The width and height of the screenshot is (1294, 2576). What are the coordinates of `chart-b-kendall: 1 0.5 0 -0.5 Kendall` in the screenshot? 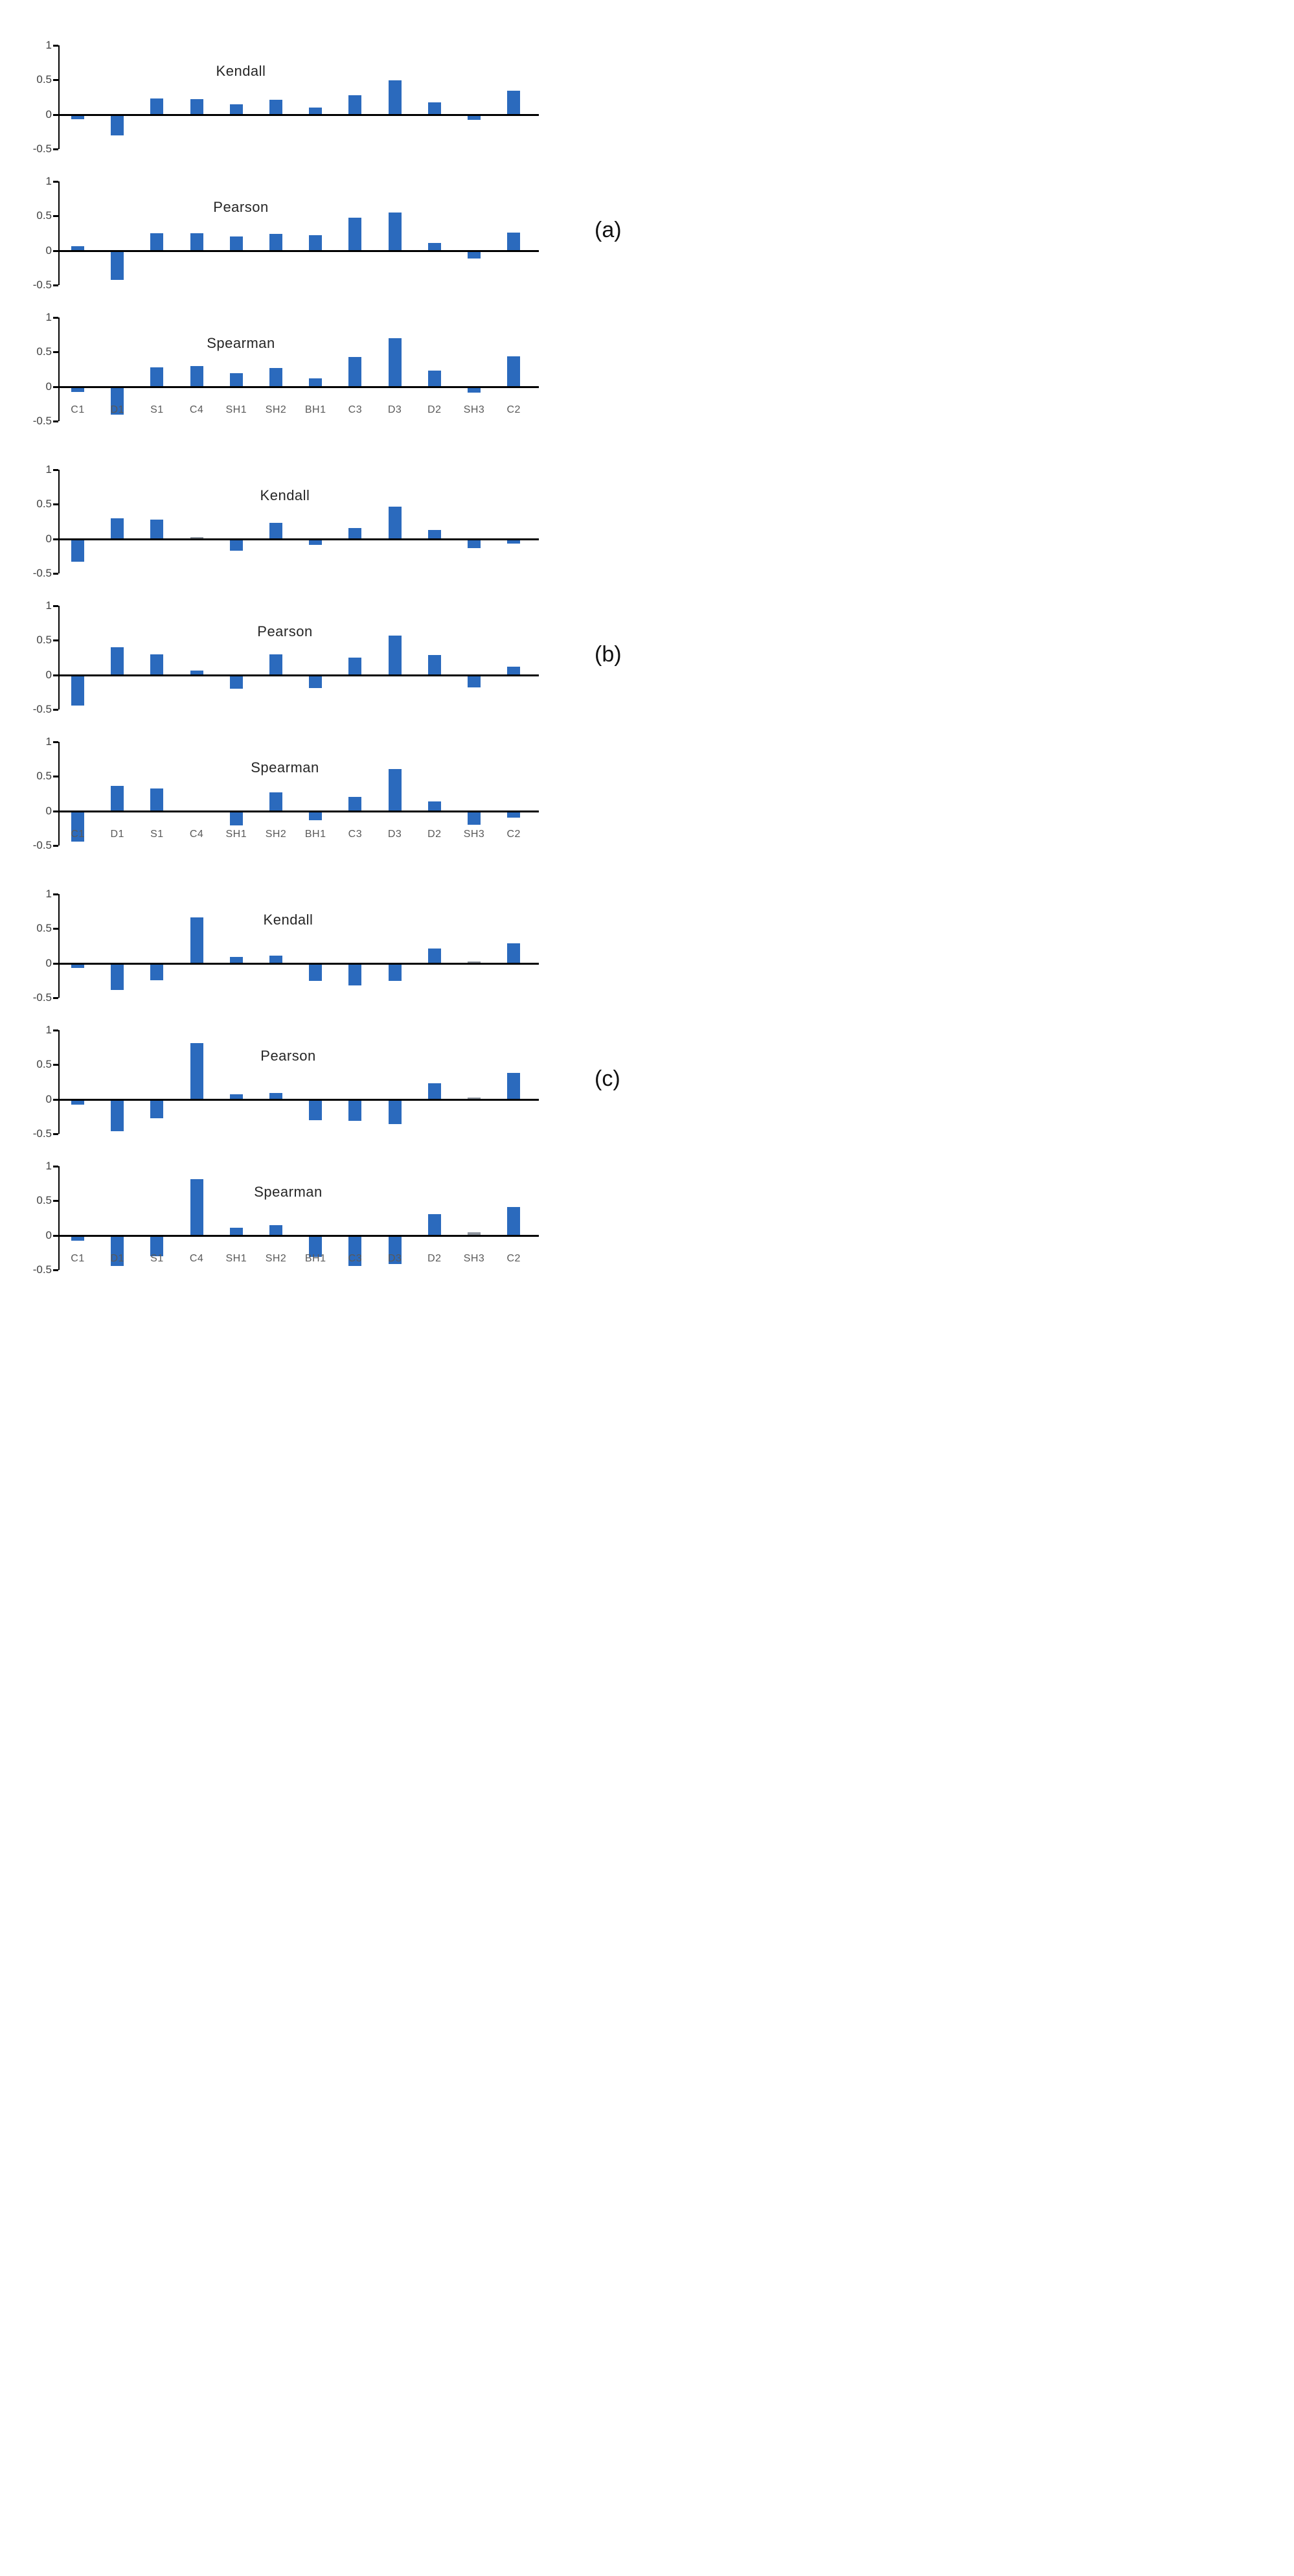 It's located at (323, 533).